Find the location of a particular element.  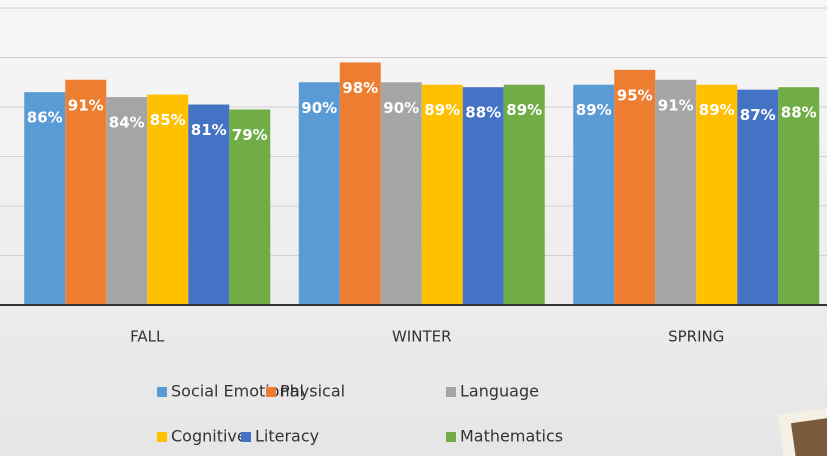

data-label: 84% is located at coordinates (127, 123).